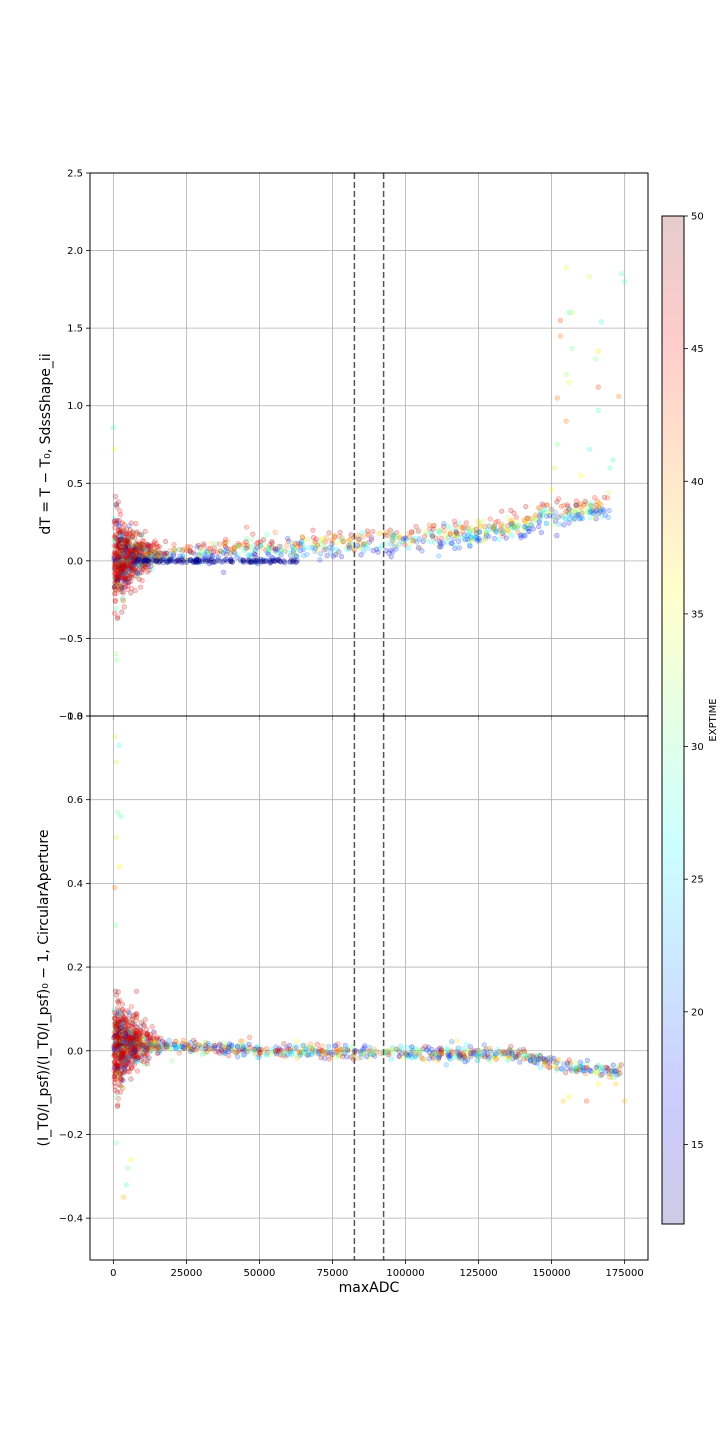  I want to click on x-tick-label: 25000, so click(187, 1273).